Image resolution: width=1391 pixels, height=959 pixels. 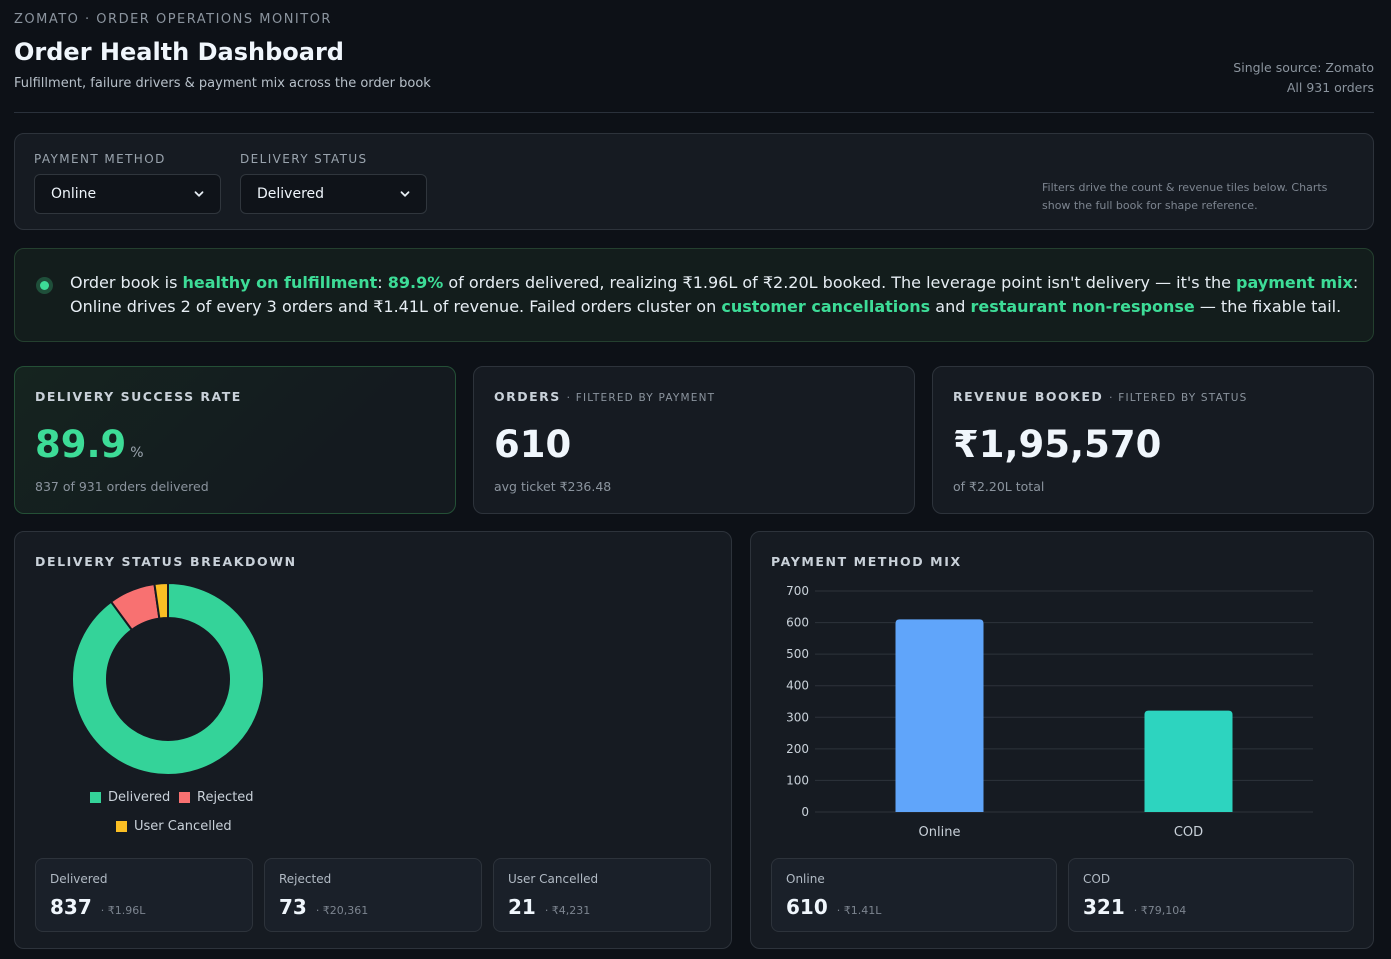 What do you see at coordinates (166, 561) in the screenshot?
I see `panel-title: DELIVERY STATUS BREAKDOWN` at bounding box center [166, 561].